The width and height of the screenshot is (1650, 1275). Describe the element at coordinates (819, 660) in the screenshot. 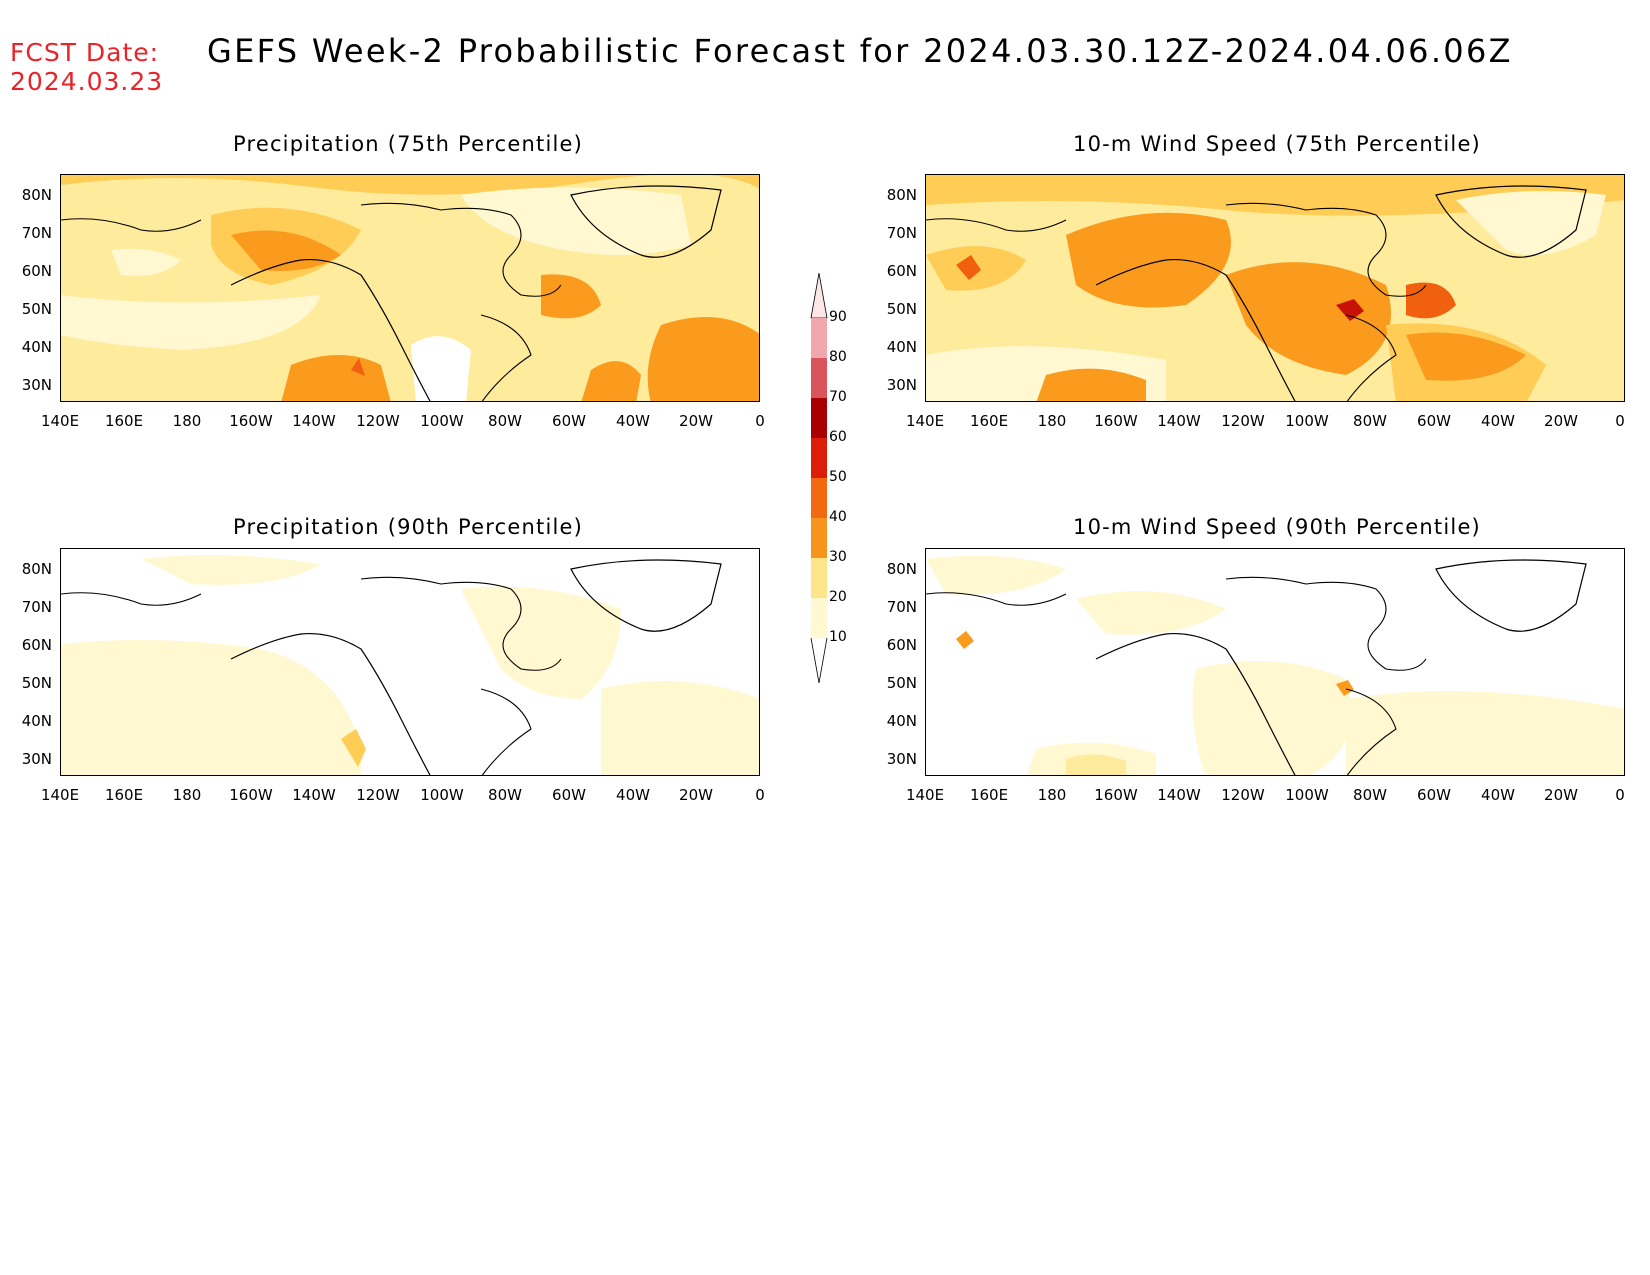

I see `colorbar-cap-bottom` at that location.